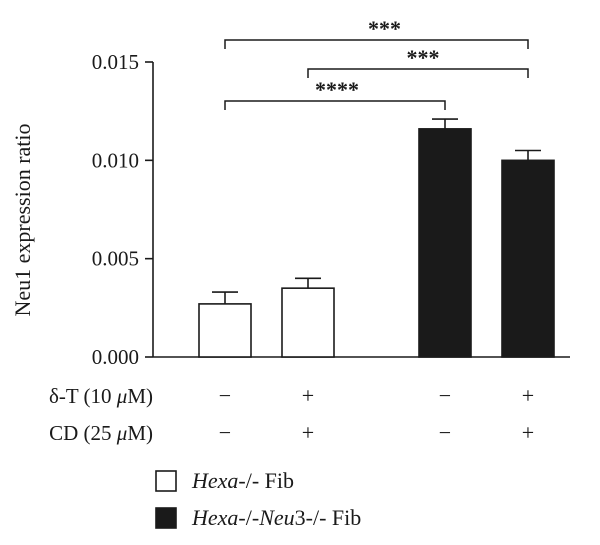 The image size is (600, 545). What do you see at coordinates (242, 480) in the screenshot?
I see `legend-label-1: Hexa-/- Fib` at bounding box center [242, 480].